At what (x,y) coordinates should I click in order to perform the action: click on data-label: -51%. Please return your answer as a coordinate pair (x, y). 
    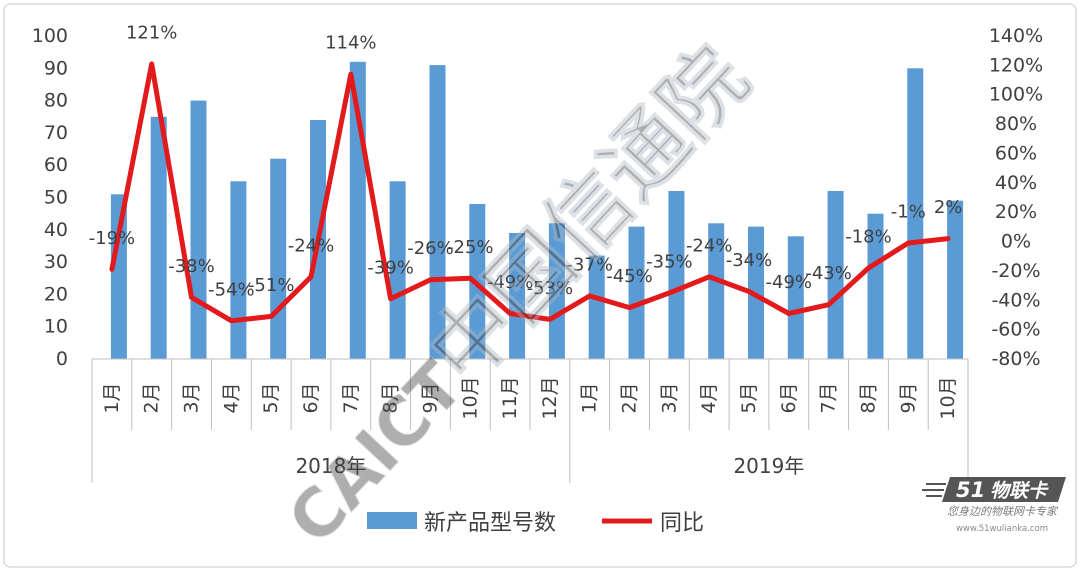
    Looking at the image, I should click on (271, 285).